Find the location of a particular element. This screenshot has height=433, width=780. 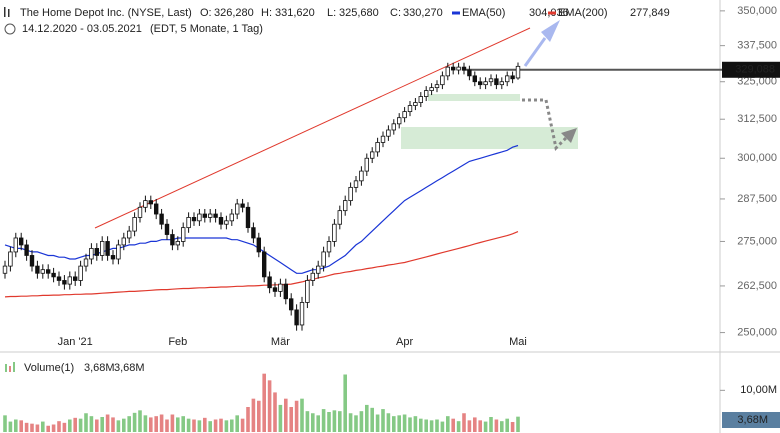

quote-key: L: is located at coordinates (331, 13).